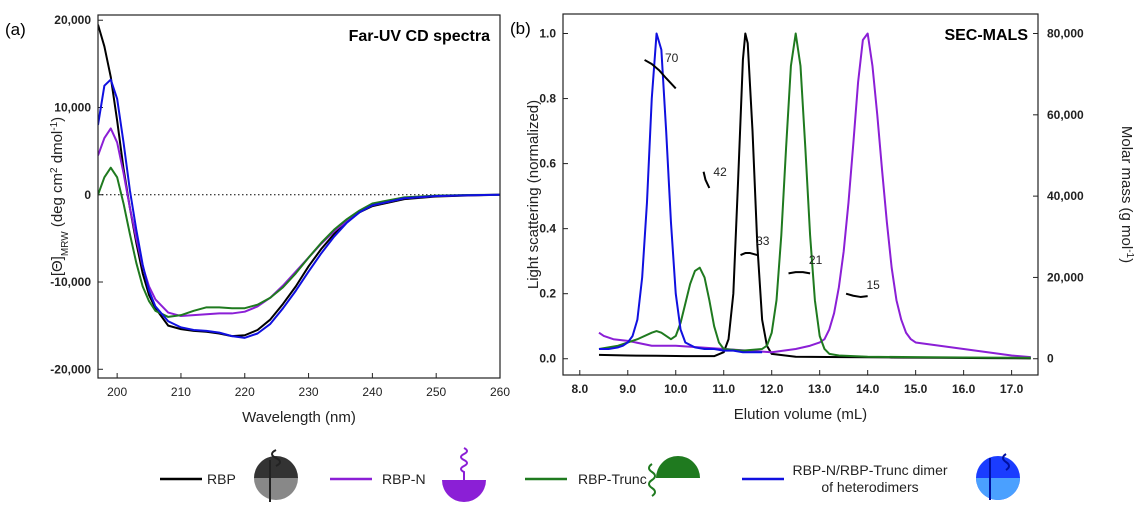 This screenshot has height=508, width=1142. I want to click on x-tick-label: 230, so click(309, 392).